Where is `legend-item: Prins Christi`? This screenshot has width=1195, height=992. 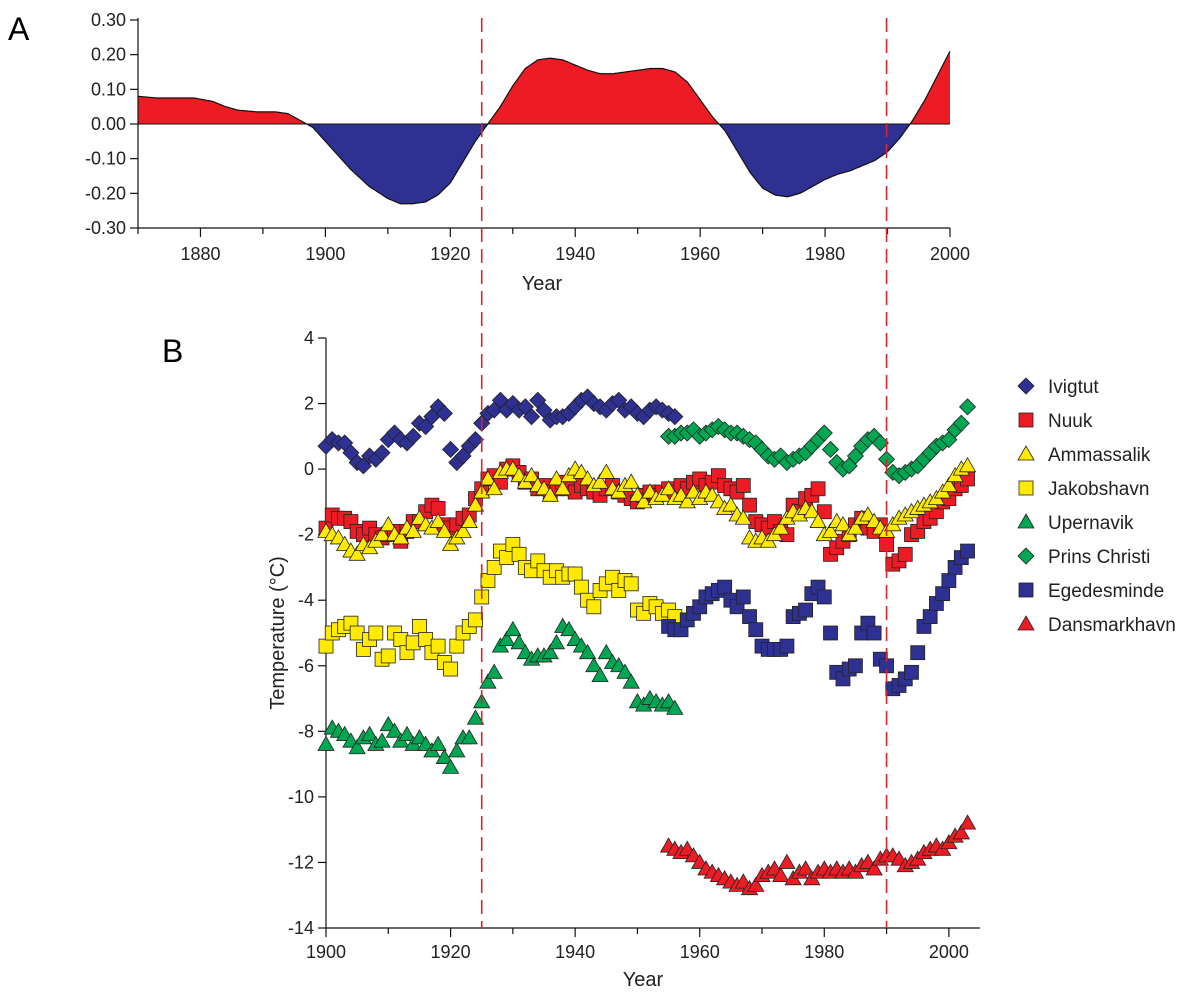
legend-item: Prins Christi is located at coordinates (1083, 557).